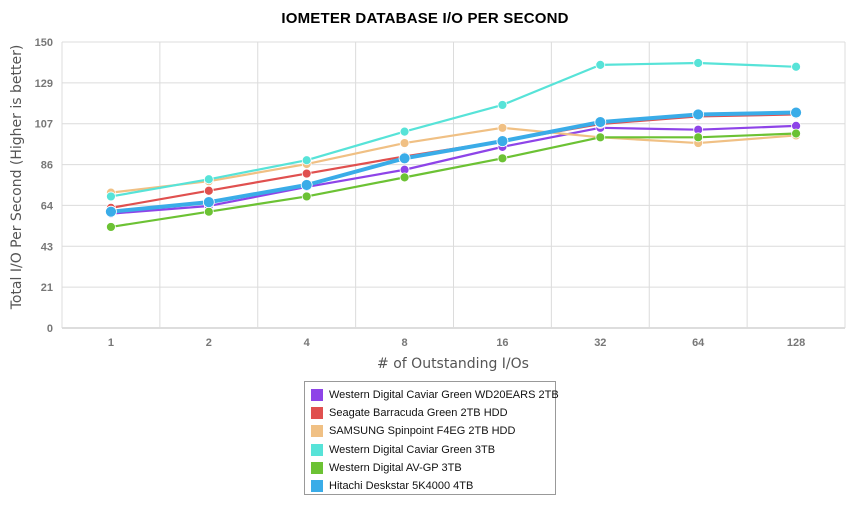 The height and width of the screenshot is (520, 850). What do you see at coordinates (422, 431) in the screenshot?
I see `legend-label: SAMSUNG Spinpoint F4EG 2TB HDD` at bounding box center [422, 431].